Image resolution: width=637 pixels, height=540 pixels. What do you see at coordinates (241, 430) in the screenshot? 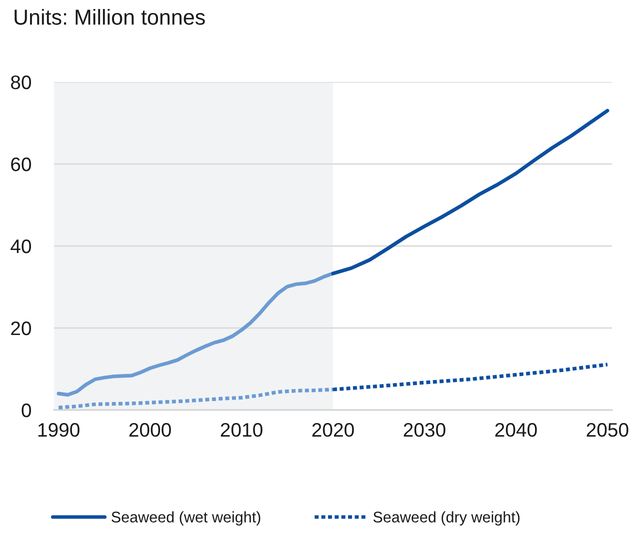
I see `x-tick-label: 2010` at bounding box center [241, 430].